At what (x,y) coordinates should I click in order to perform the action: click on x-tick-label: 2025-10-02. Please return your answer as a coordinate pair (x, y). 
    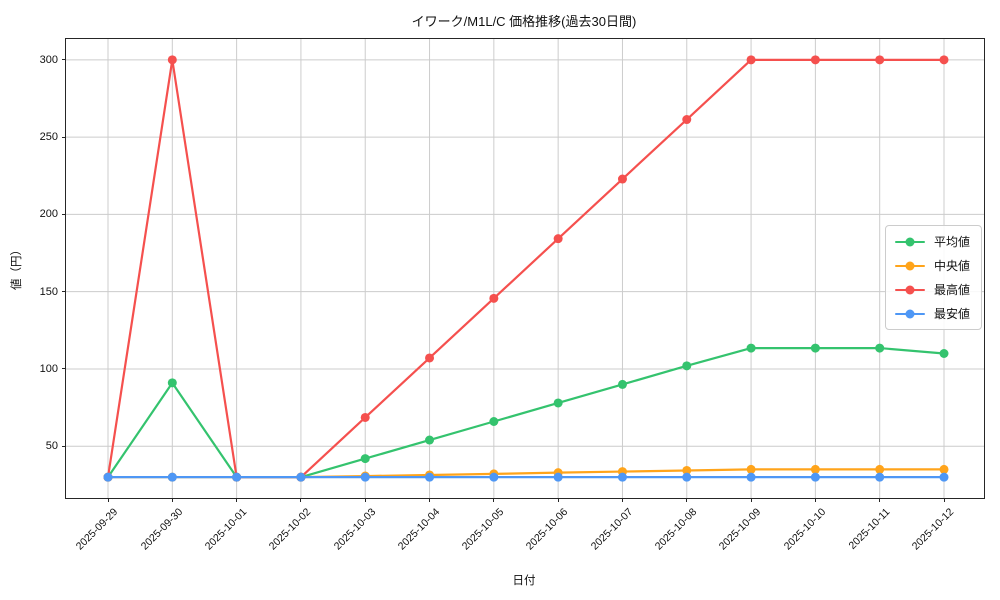
    Looking at the image, I should click on (290, 529).